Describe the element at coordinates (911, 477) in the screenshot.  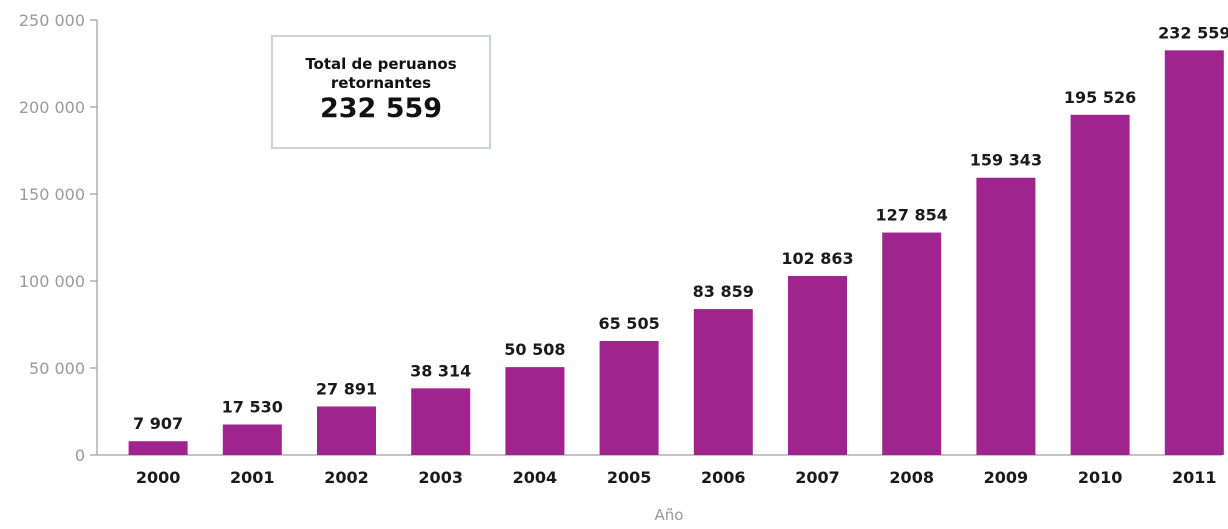
I see `x-tick-label: 2008` at that location.